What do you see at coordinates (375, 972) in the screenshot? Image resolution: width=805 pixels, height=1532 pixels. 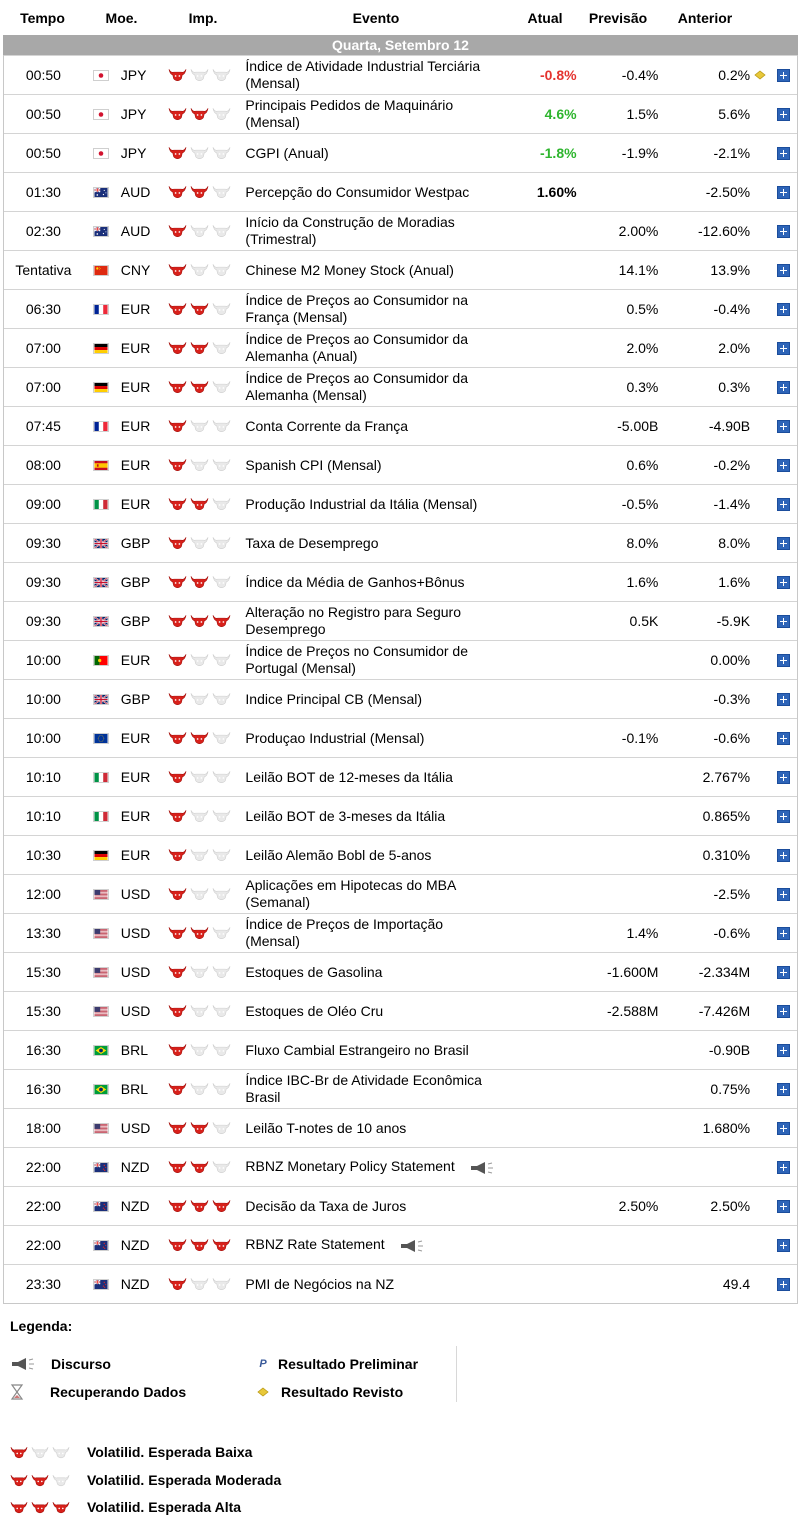 I see `event-name: Estoques de Gasolina` at bounding box center [375, 972].